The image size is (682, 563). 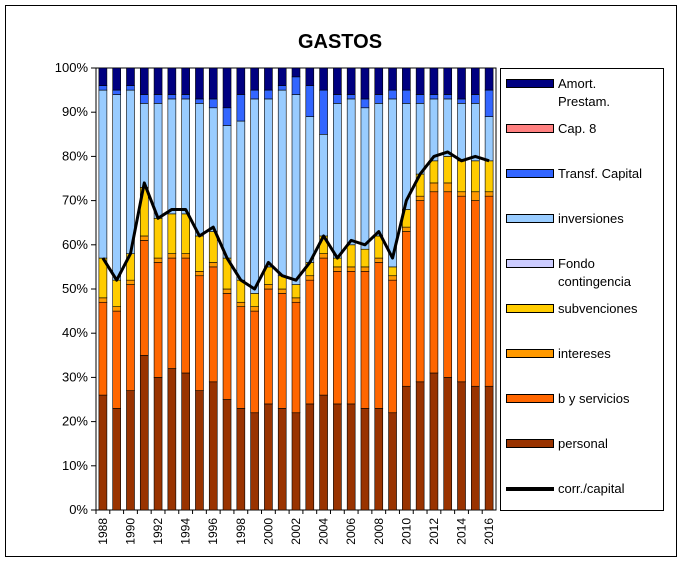 What do you see at coordinates (351, 531) in the screenshot?
I see `x-tick-label: 2006` at bounding box center [351, 531].